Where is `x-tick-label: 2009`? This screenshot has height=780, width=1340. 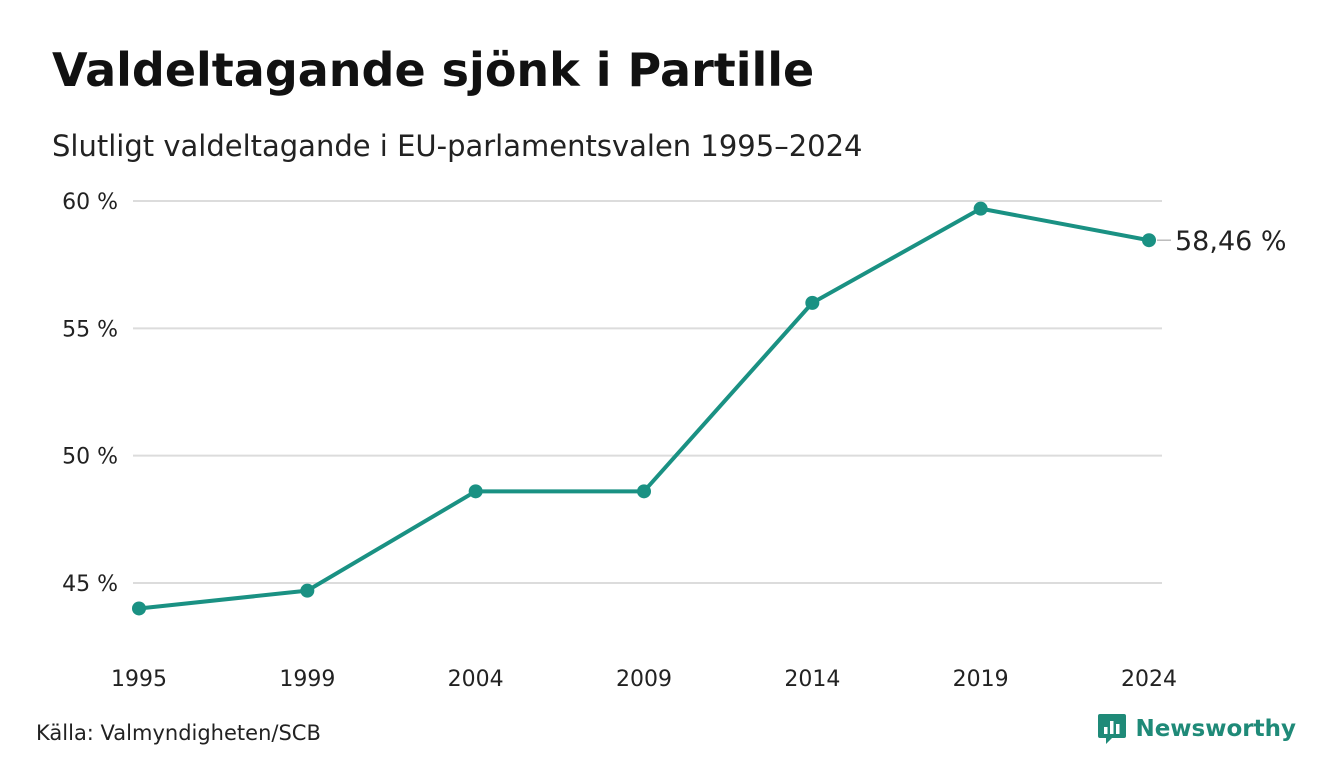 x-tick-label: 2009 is located at coordinates (644, 679).